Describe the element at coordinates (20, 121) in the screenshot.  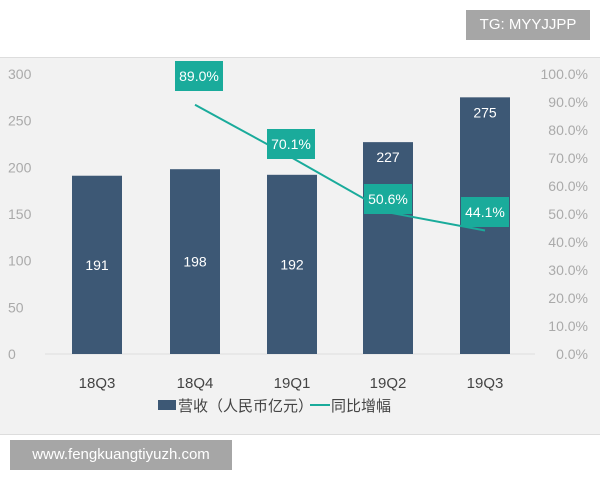
I see `y-left-tick: 250` at that location.